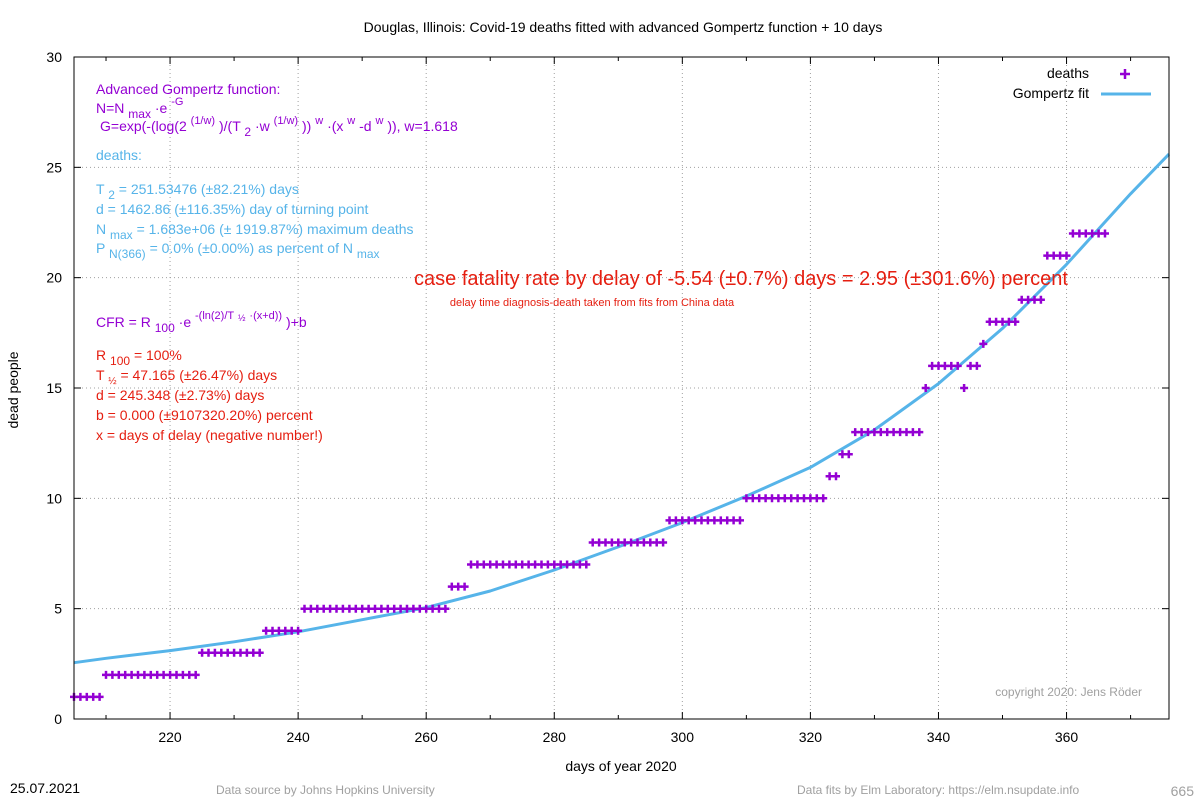 The width and height of the screenshot is (1200, 800). I want to click on param-d2: d = 245.348 (±2.73%) days, so click(180, 395).